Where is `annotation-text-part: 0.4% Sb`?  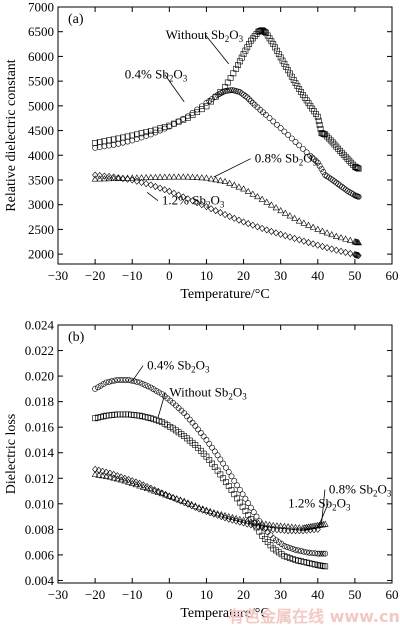
annotation-text-part: 0.4% Sb is located at coordinates (169, 365).